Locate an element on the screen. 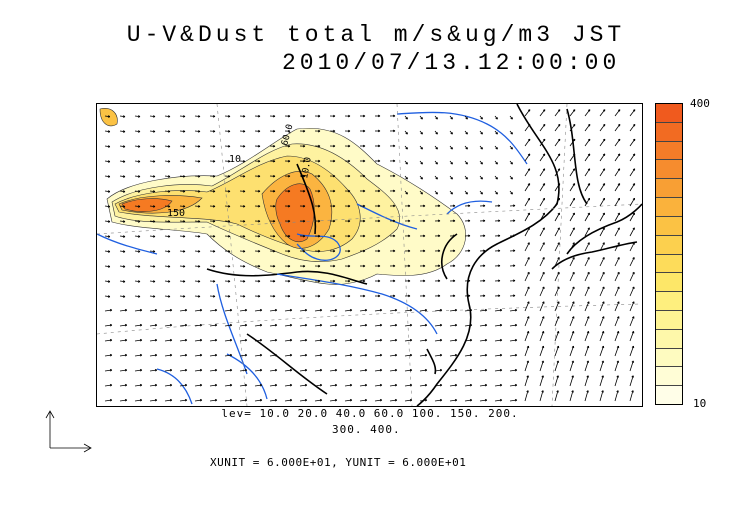 The width and height of the screenshot is (752, 532). colorbar-segment is located at coordinates (669, 170).